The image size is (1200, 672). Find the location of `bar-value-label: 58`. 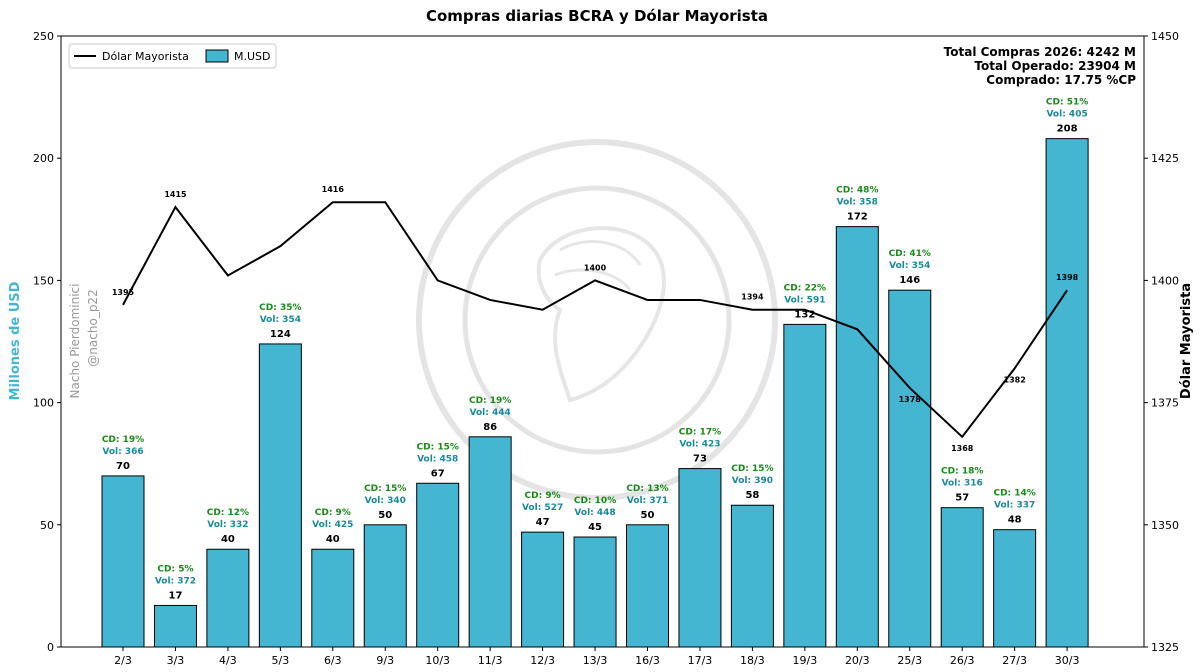

bar-value-label: 58 is located at coordinates (752, 495).